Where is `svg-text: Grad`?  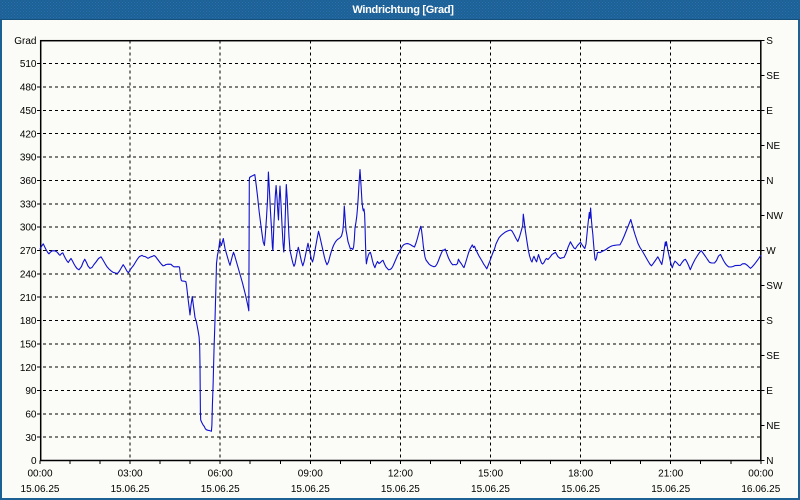 svg-text: Grad is located at coordinates (25, 41).